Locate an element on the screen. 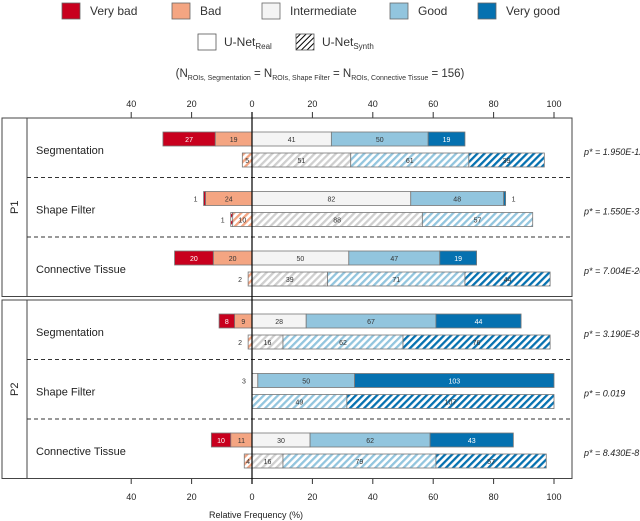  bar-label: 27 is located at coordinates (189, 140).